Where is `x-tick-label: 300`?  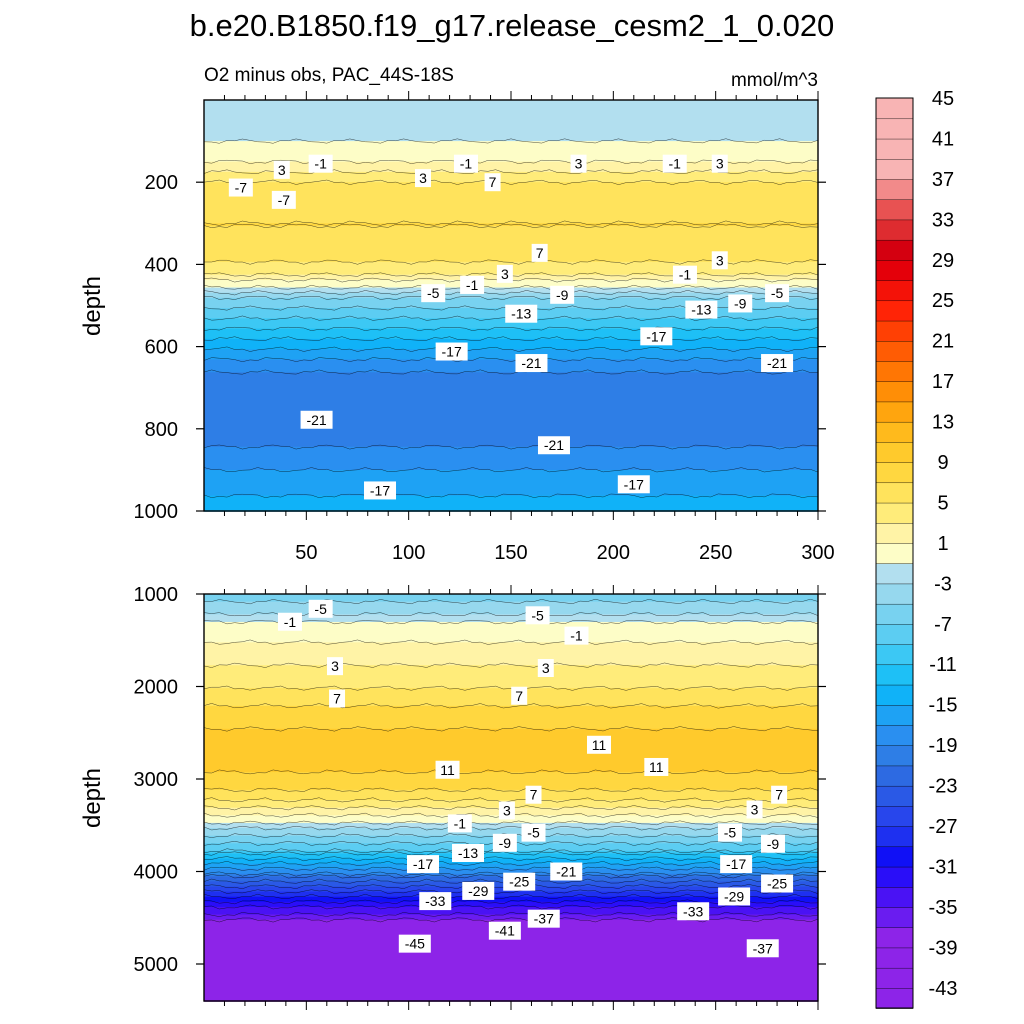 x-tick-label: 300 is located at coordinates (817, 553).